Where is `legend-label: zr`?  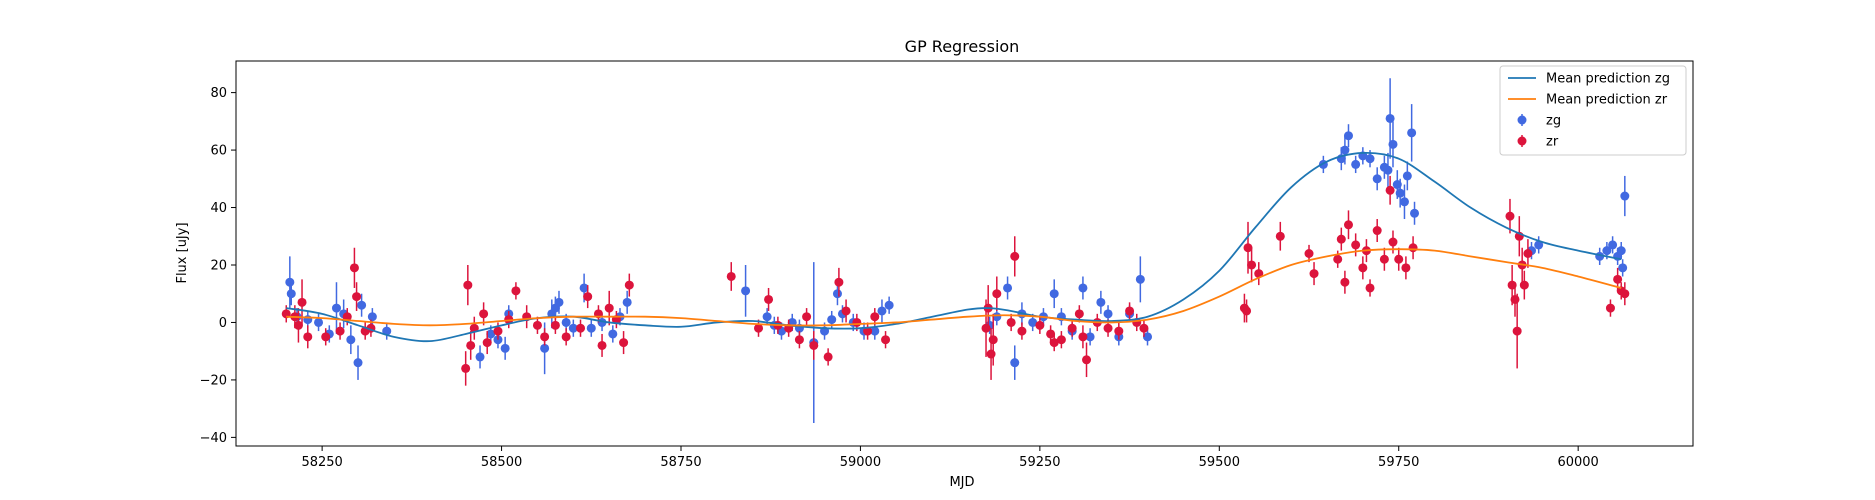
legend-label: zr is located at coordinates (1552, 142).